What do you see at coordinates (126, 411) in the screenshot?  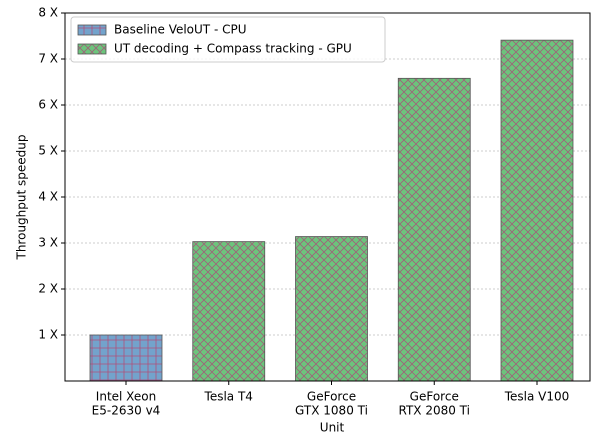 I see `x-tick-label: E5-2630 v4` at bounding box center [126, 411].